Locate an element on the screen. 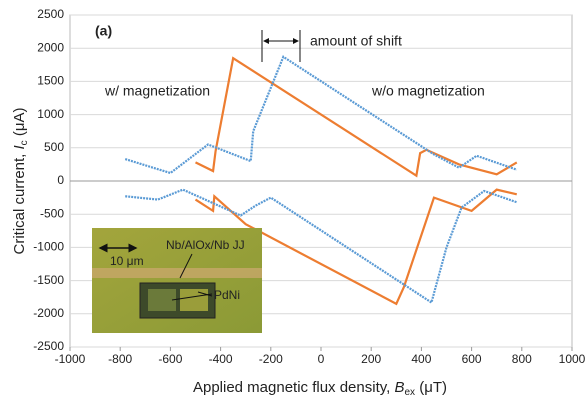 This screenshot has width=587, height=401. annotation: w/ magnetization is located at coordinates (157, 91).